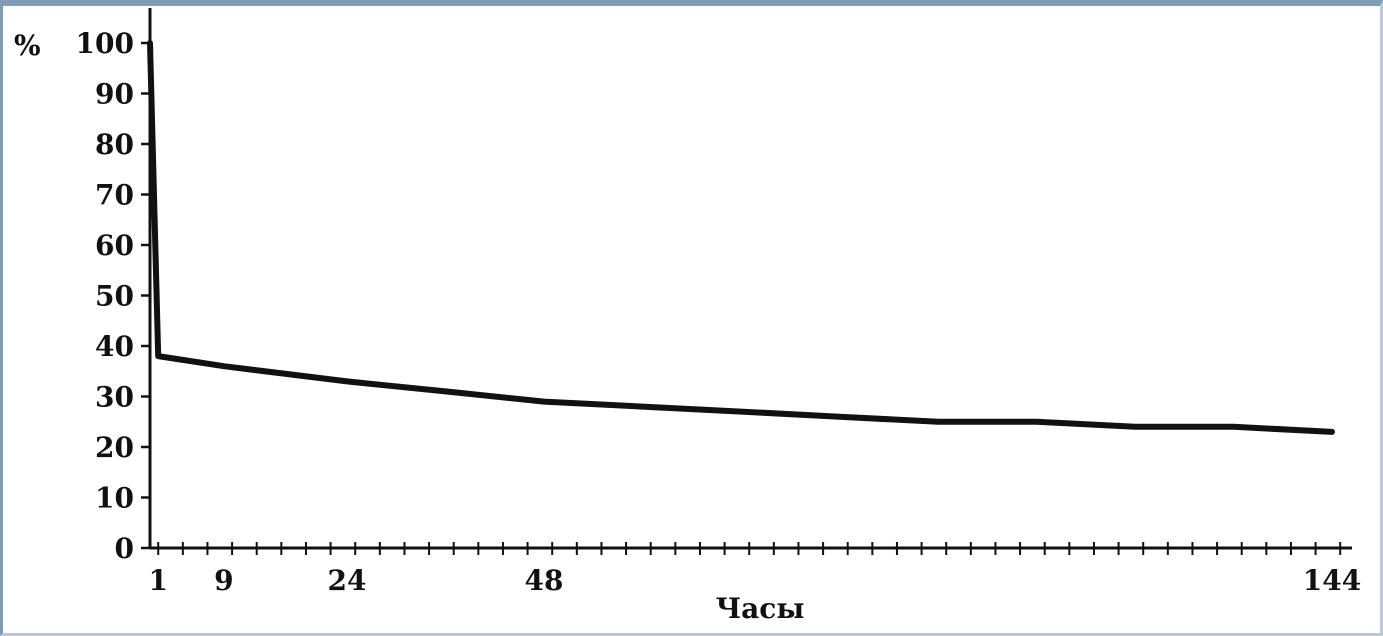  I want to click on y-tick-label: 50, so click(114, 296).